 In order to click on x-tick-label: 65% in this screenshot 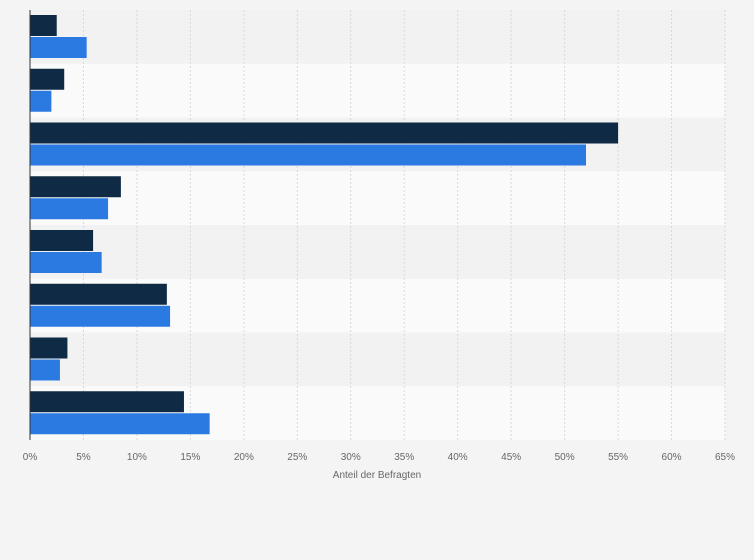, I will do `click(725, 457)`.